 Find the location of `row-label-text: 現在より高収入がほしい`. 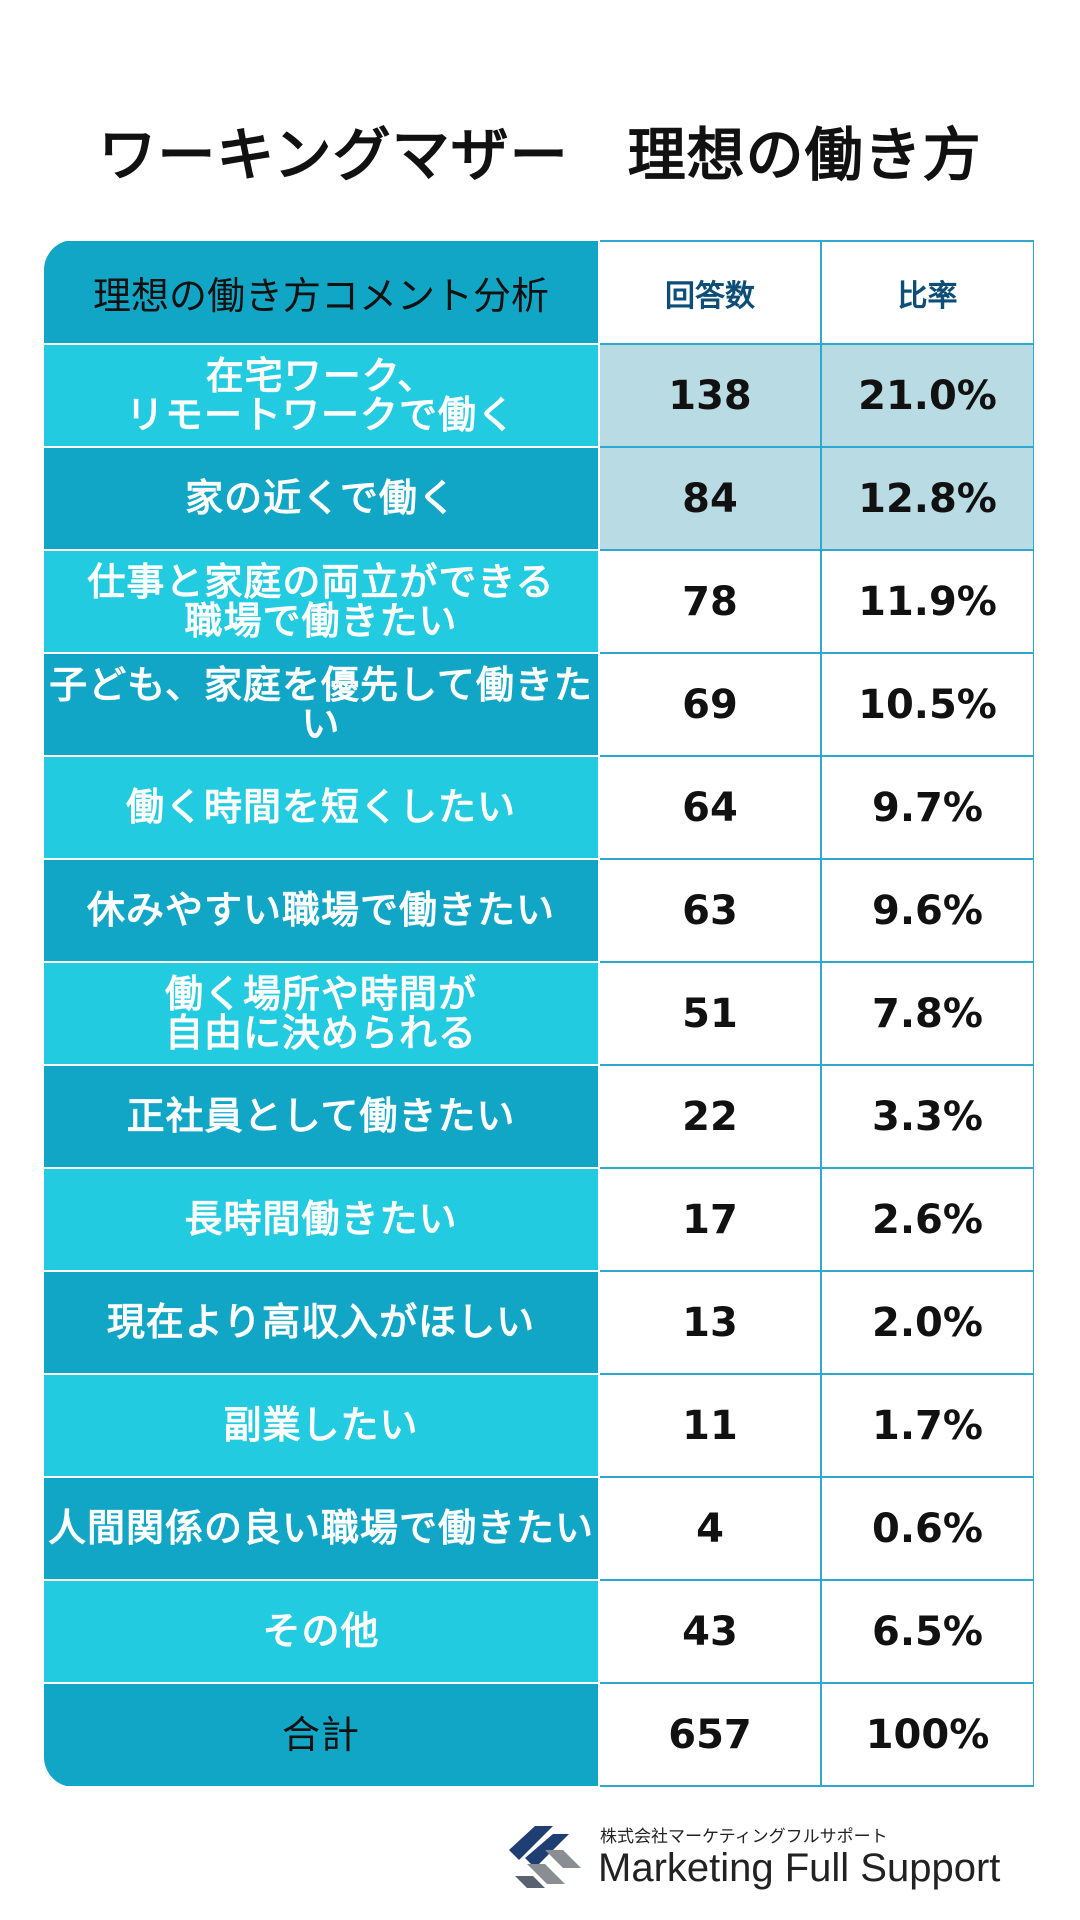

row-label-text: 現在より高収入がほしい is located at coordinates (321, 1322).